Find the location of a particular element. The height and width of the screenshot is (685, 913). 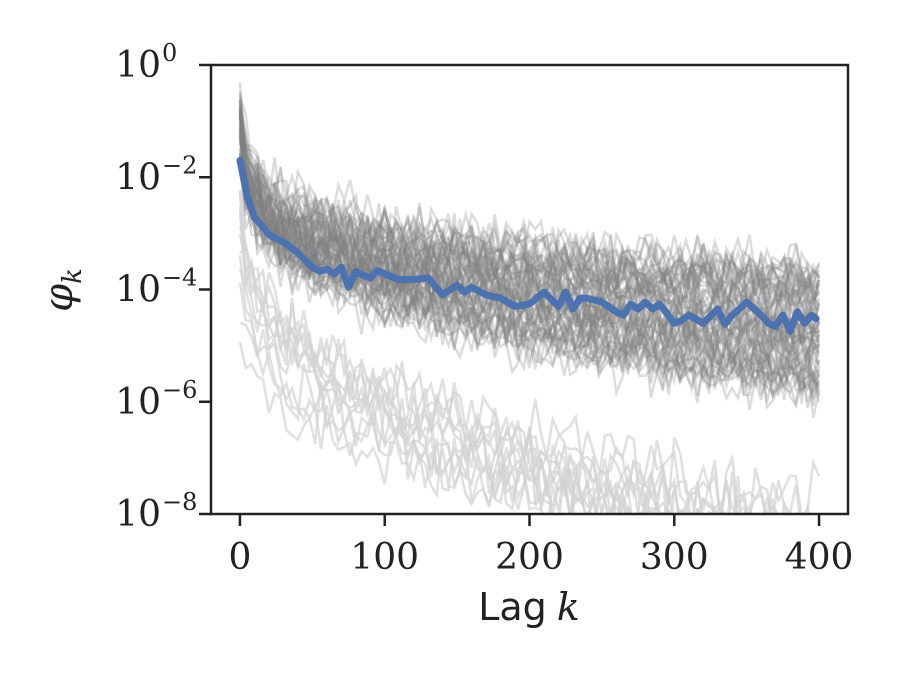

y-axis-label-subscript: k is located at coordinates (73, 276).